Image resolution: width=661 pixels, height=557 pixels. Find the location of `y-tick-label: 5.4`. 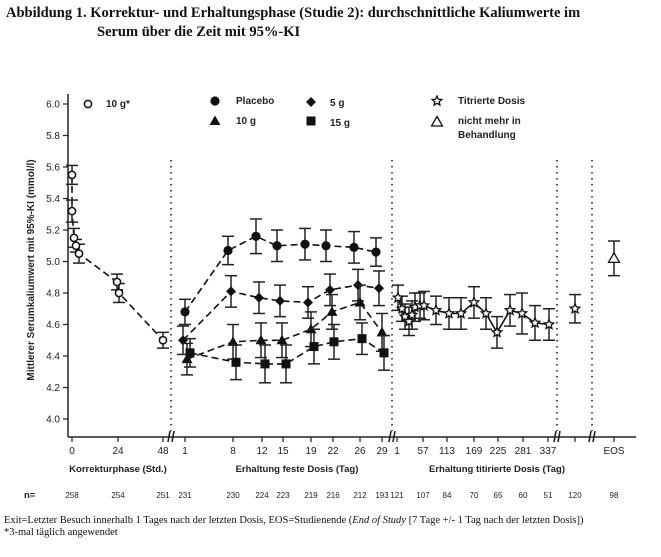

y-tick-label: 5.4 is located at coordinates (53, 199).